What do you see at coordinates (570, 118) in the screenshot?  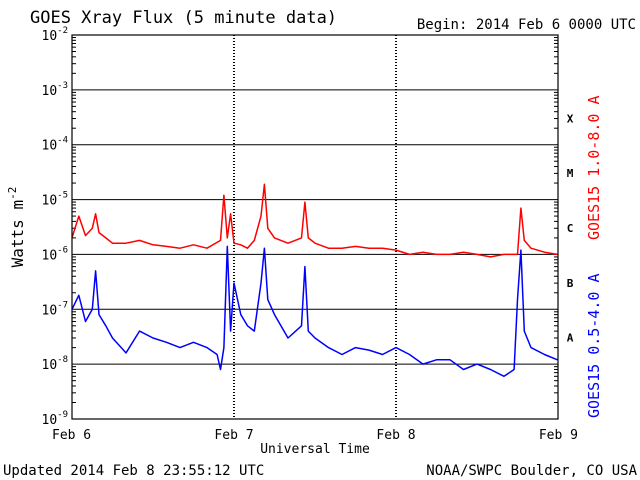 I see `flare-class-x: X` at bounding box center [570, 118].